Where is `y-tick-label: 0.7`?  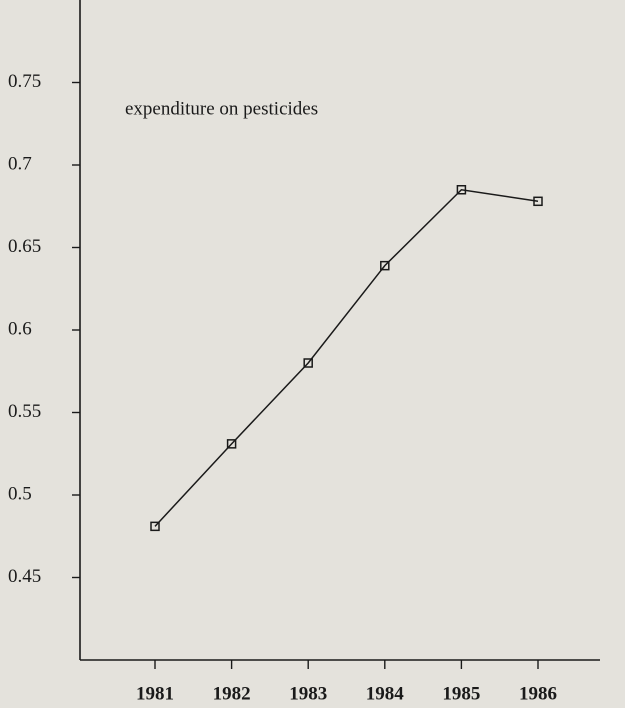 y-tick-label: 0.7 is located at coordinates (20, 163).